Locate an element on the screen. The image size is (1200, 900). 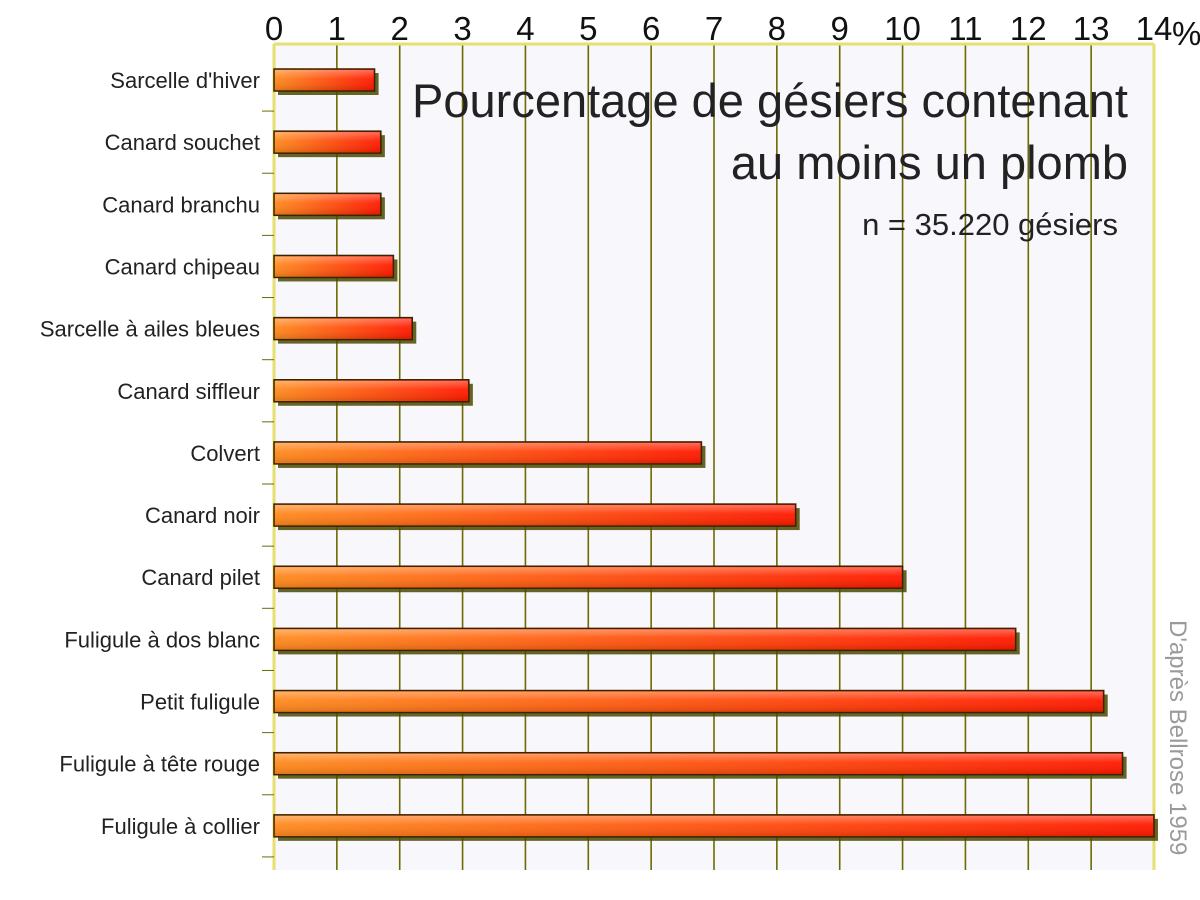
chart-subtitle: n = 35.220 gésiers is located at coordinates (990, 224).